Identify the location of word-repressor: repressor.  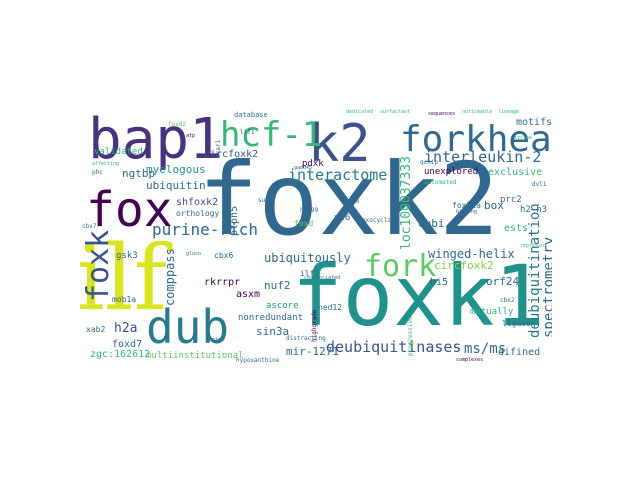
(534, 246).